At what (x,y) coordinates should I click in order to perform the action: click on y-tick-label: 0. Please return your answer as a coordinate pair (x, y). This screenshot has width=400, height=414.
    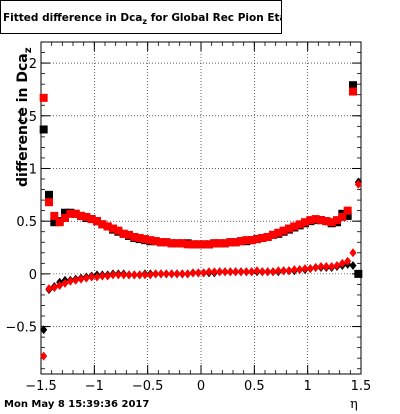
    Looking at the image, I should click on (33, 275).